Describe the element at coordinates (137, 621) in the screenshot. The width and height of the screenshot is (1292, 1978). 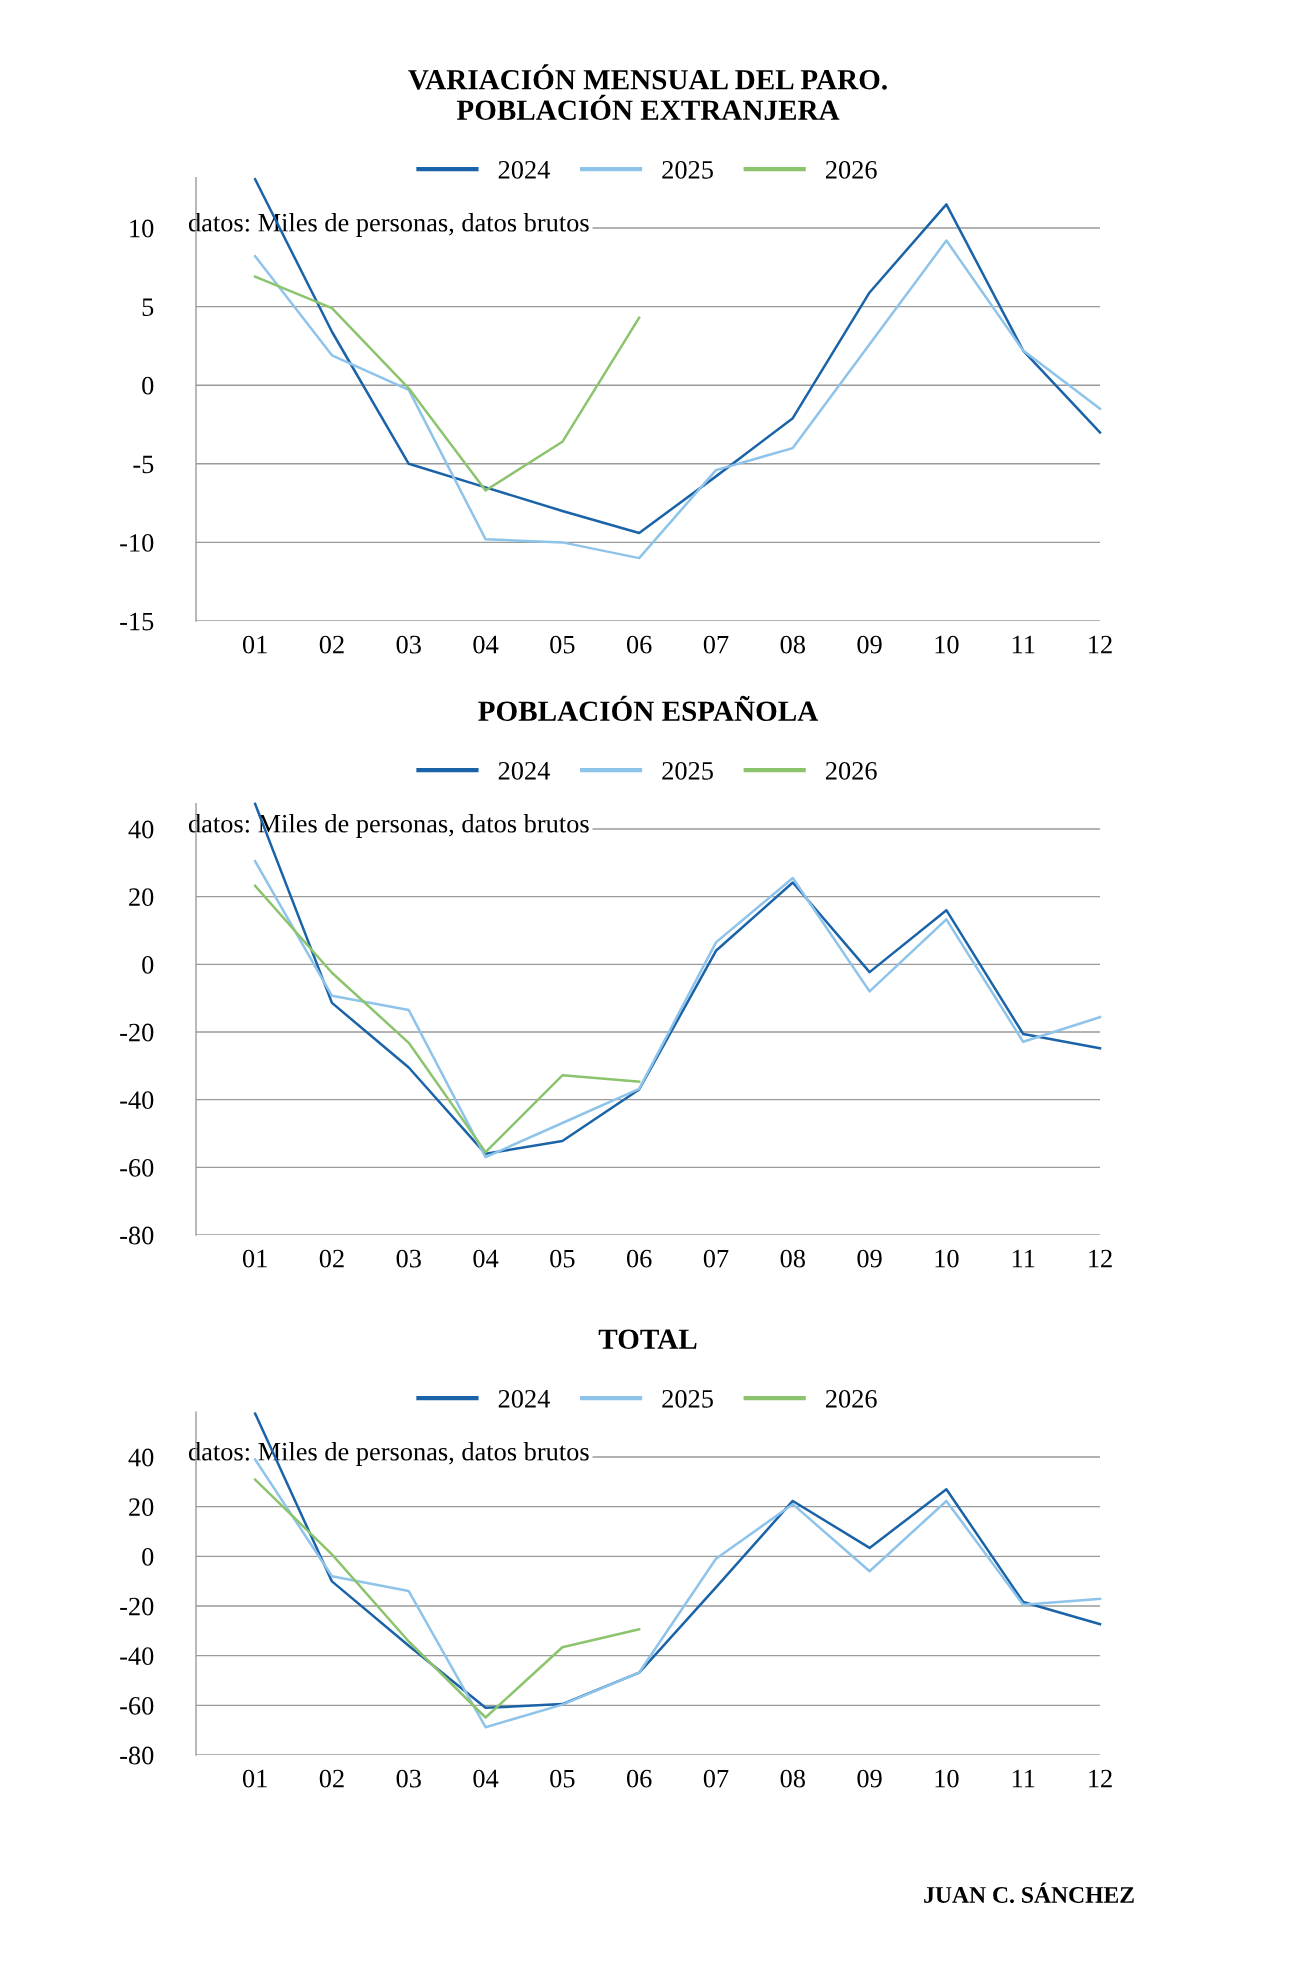
I see `y-tick-label: -15` at that location.